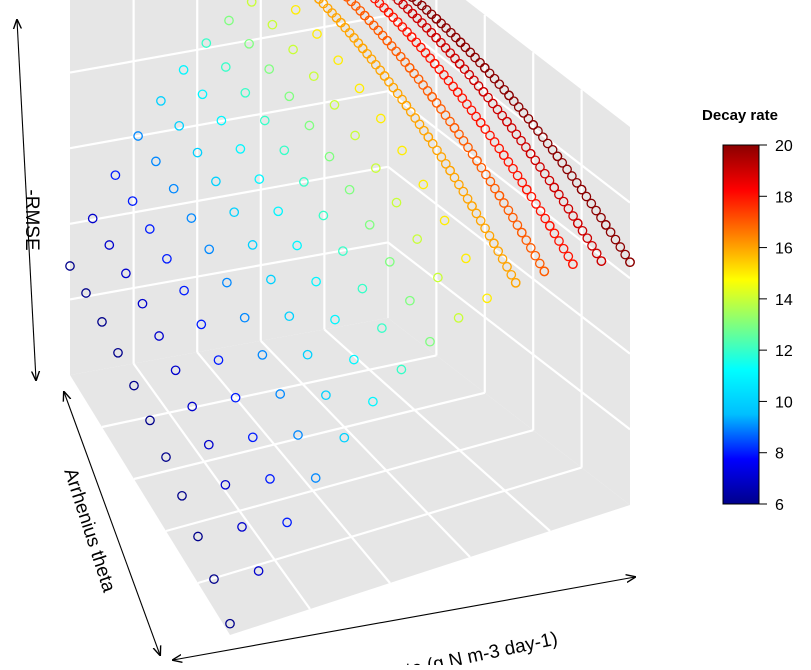  Describe the element at coordinates (112, 523) in the screenshot. I see `y-axis-line` at that location.